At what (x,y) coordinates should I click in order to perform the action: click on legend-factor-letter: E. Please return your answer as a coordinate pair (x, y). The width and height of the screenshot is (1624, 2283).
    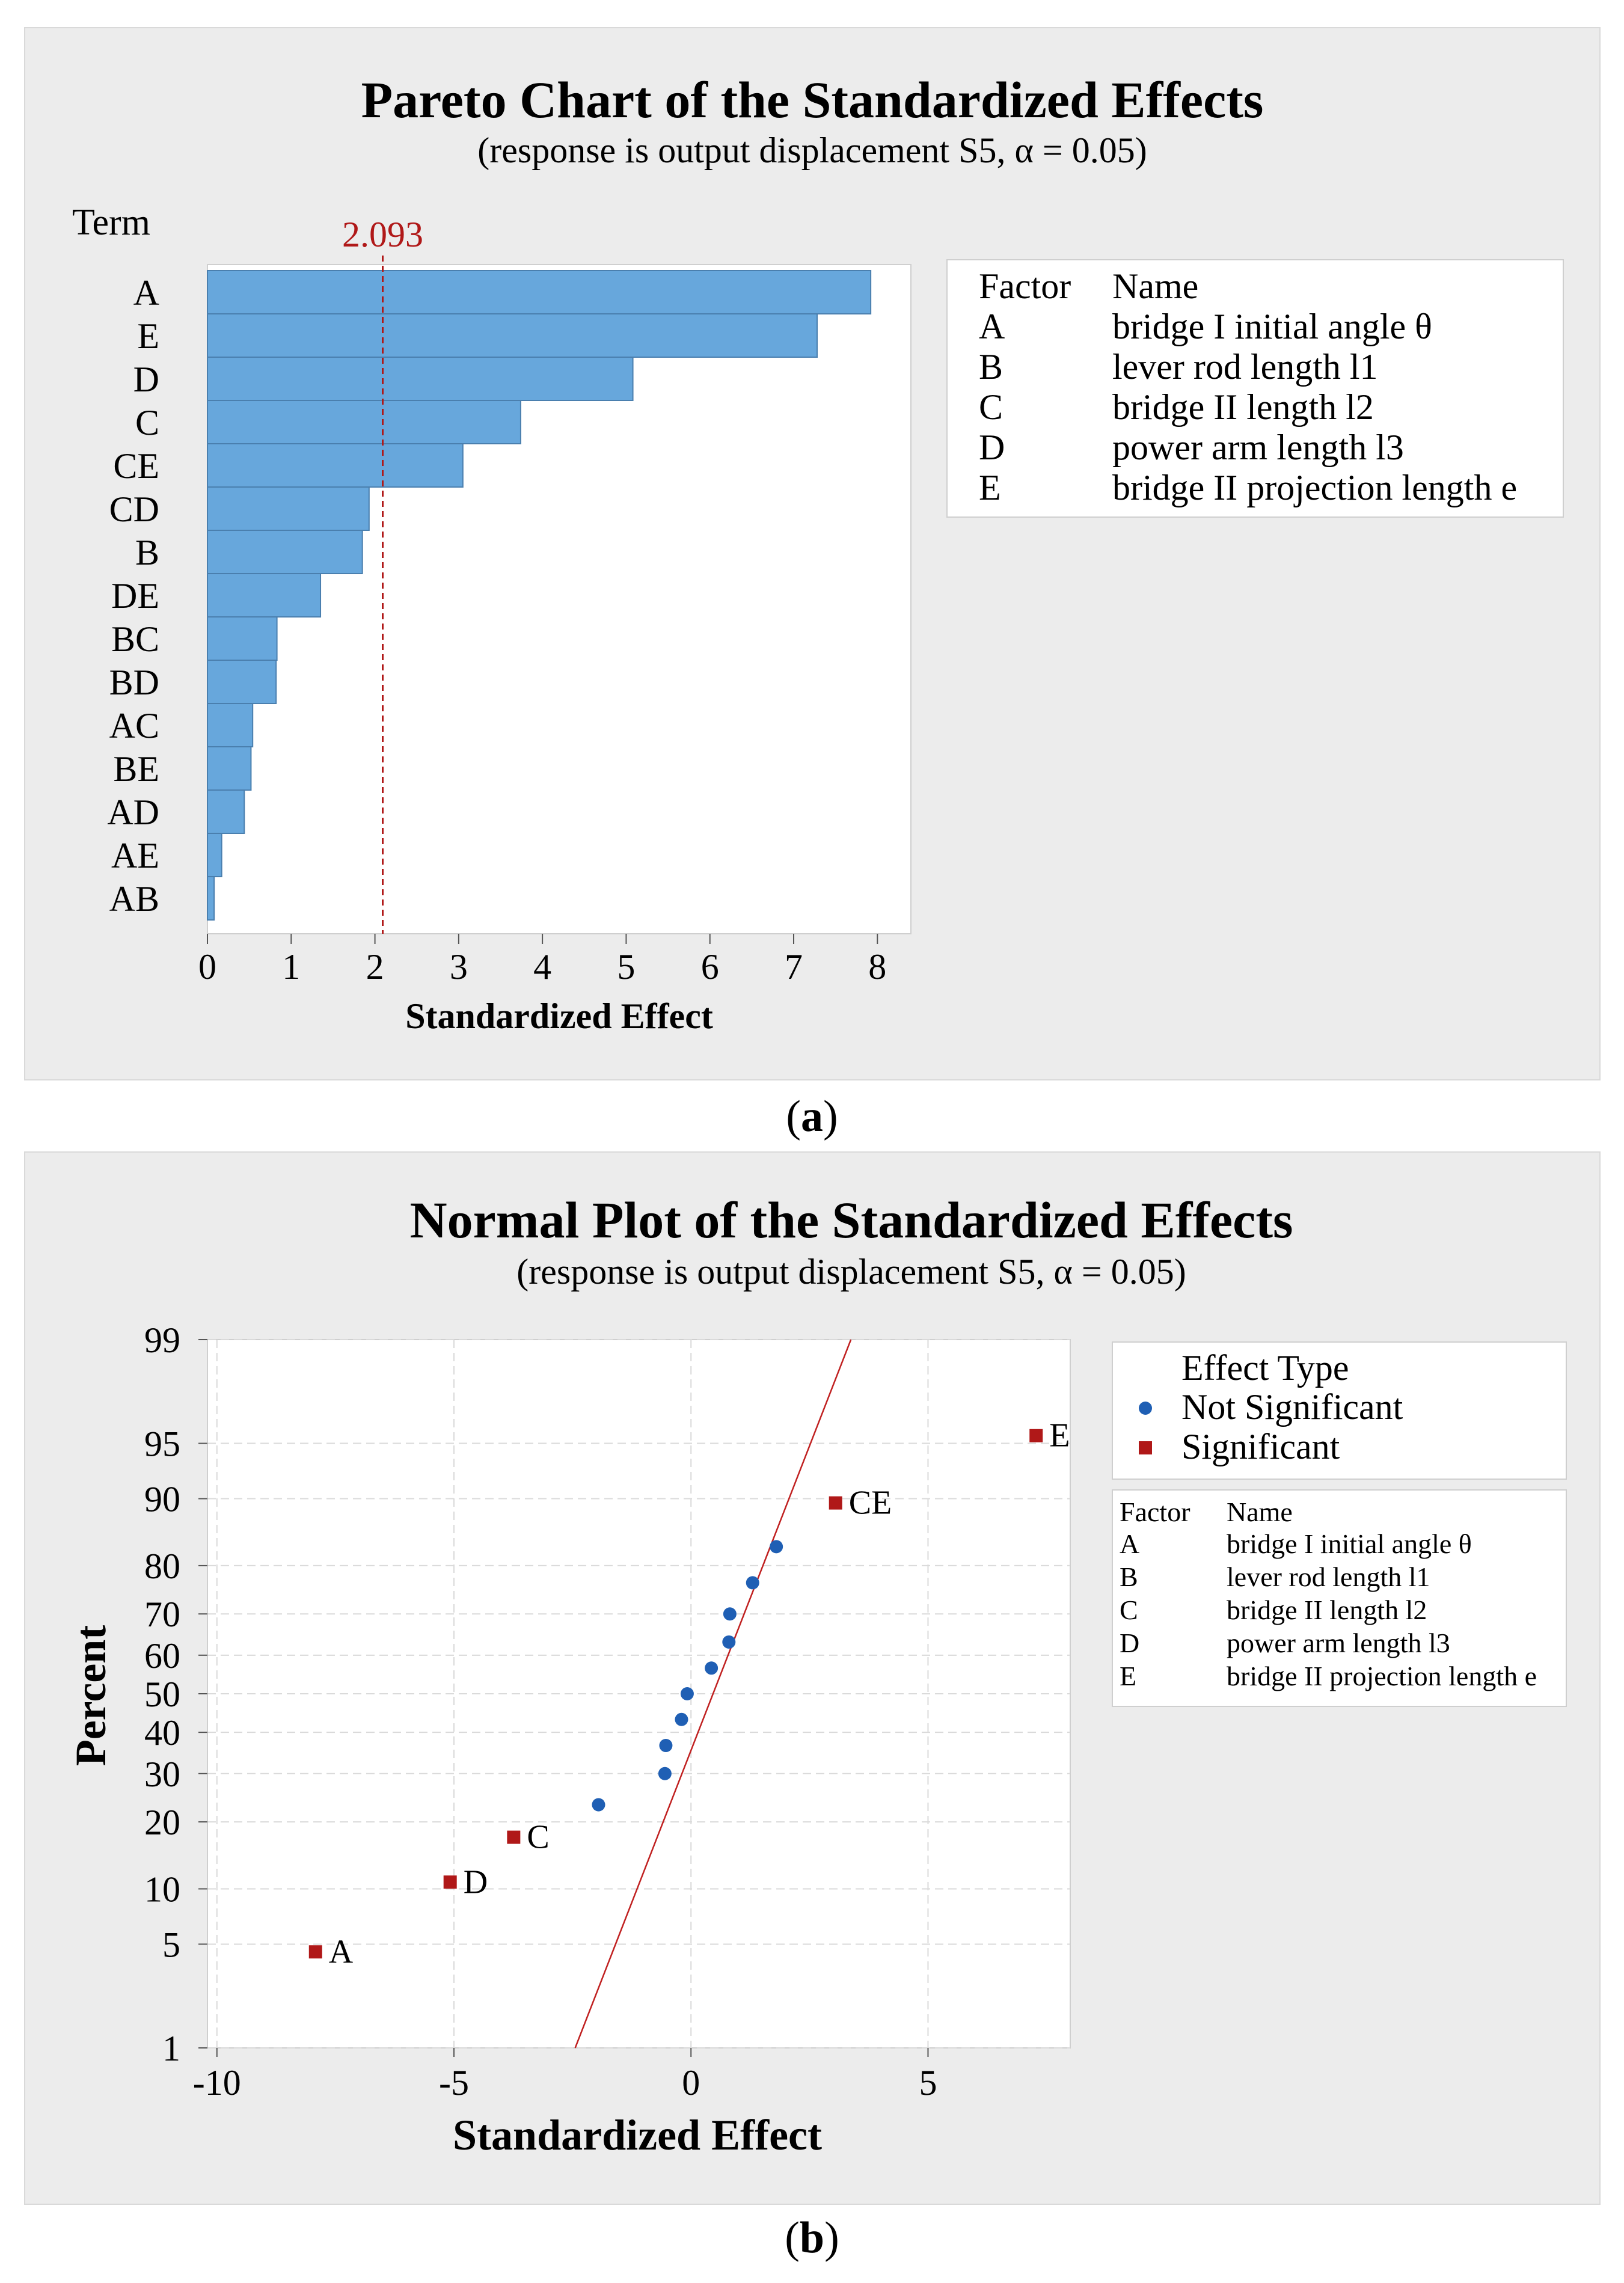
    Looking at the image, I should click on (990, 487).